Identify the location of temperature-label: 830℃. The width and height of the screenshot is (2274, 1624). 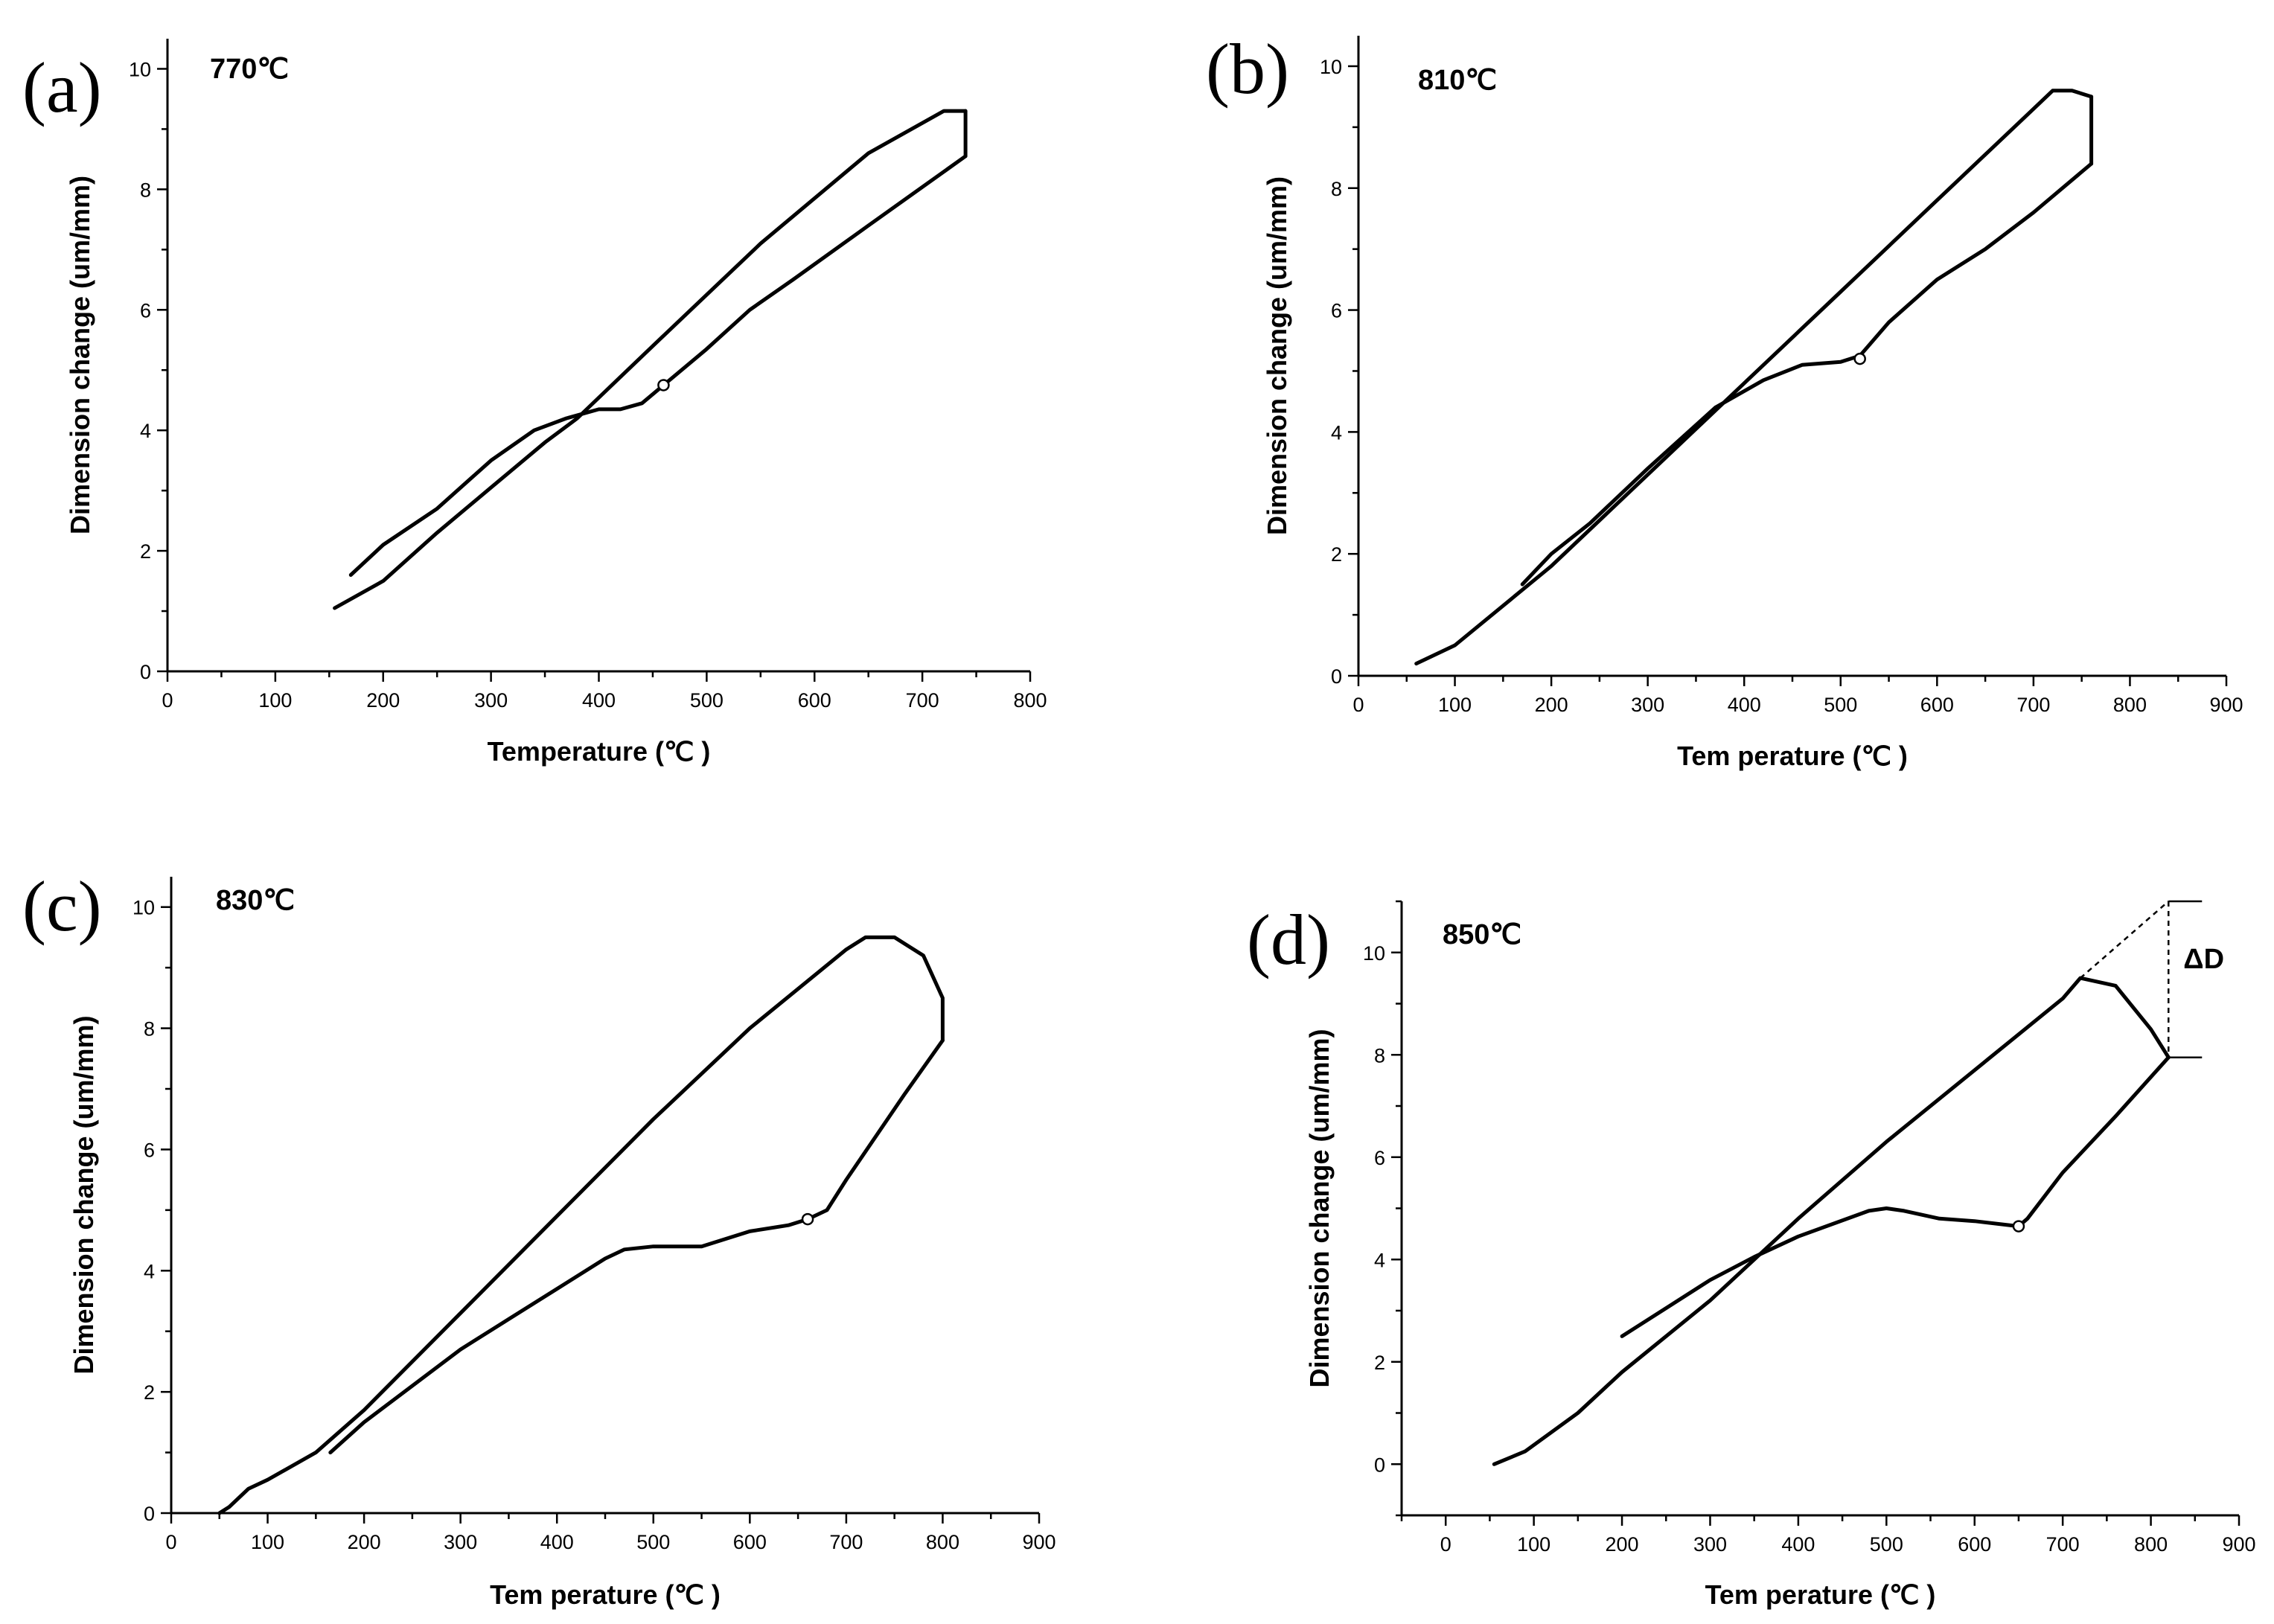
(255, 901).